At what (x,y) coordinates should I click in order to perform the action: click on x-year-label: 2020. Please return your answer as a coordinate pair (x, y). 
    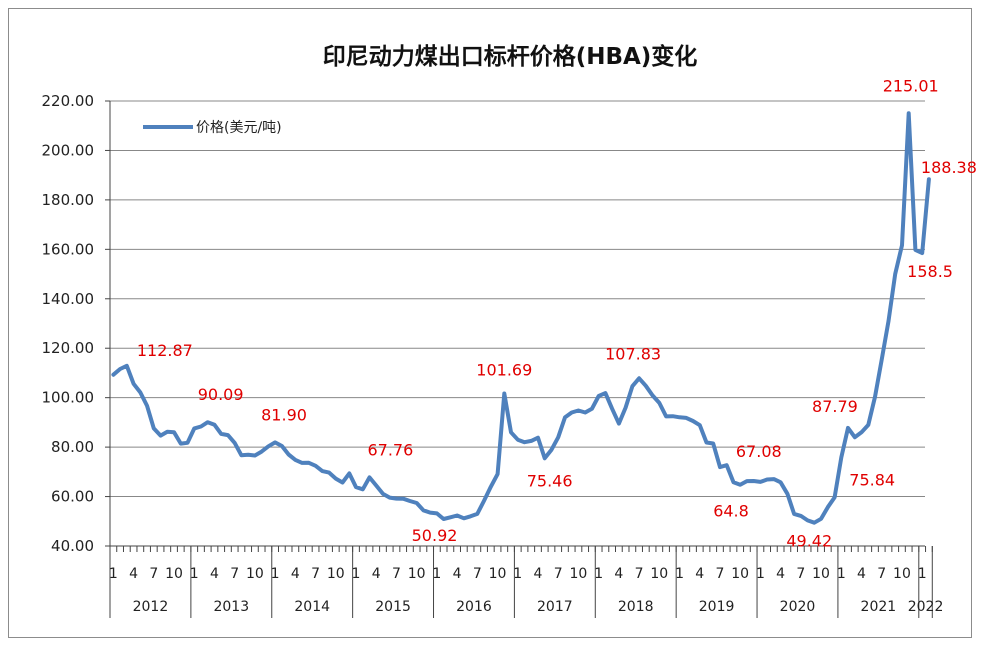
    Looking at the image, I should click on (798, 607).